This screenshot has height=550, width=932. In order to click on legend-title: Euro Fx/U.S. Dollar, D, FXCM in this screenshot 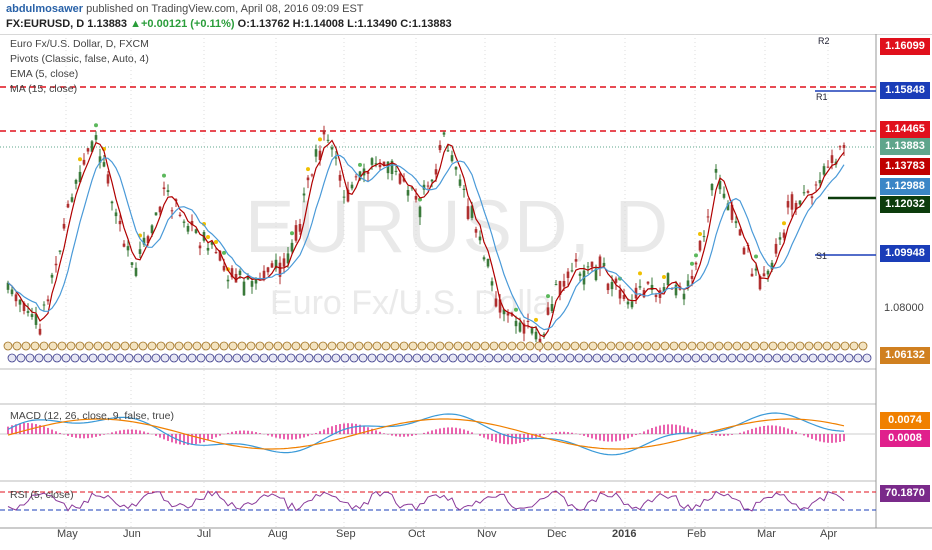, I will do `click(79, 44)`.